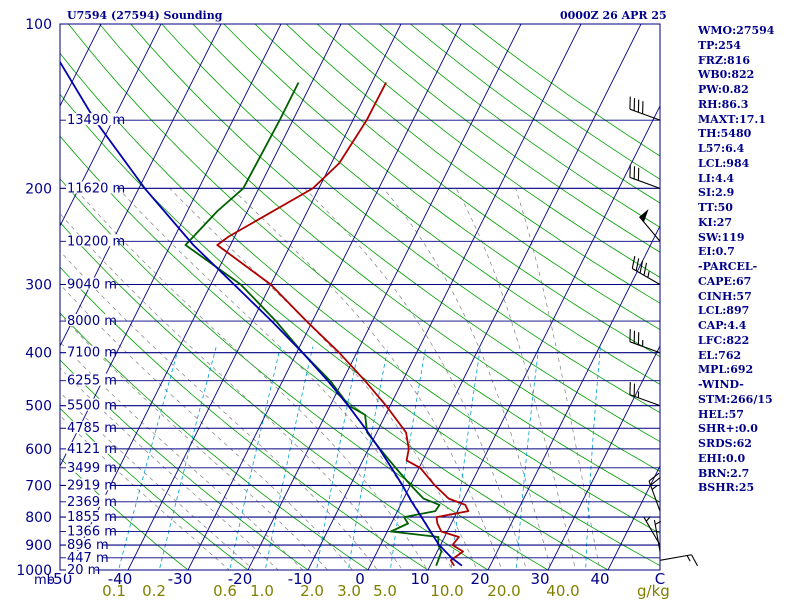  I want to click on pressure-tick-label: 400, so click(38, 354).